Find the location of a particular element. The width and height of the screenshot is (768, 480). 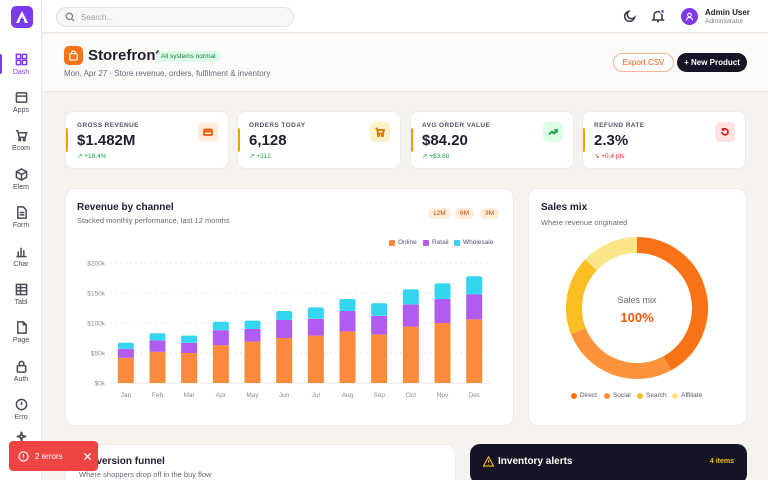

bar-wholesale-jul is located at coordinates (315, 313).